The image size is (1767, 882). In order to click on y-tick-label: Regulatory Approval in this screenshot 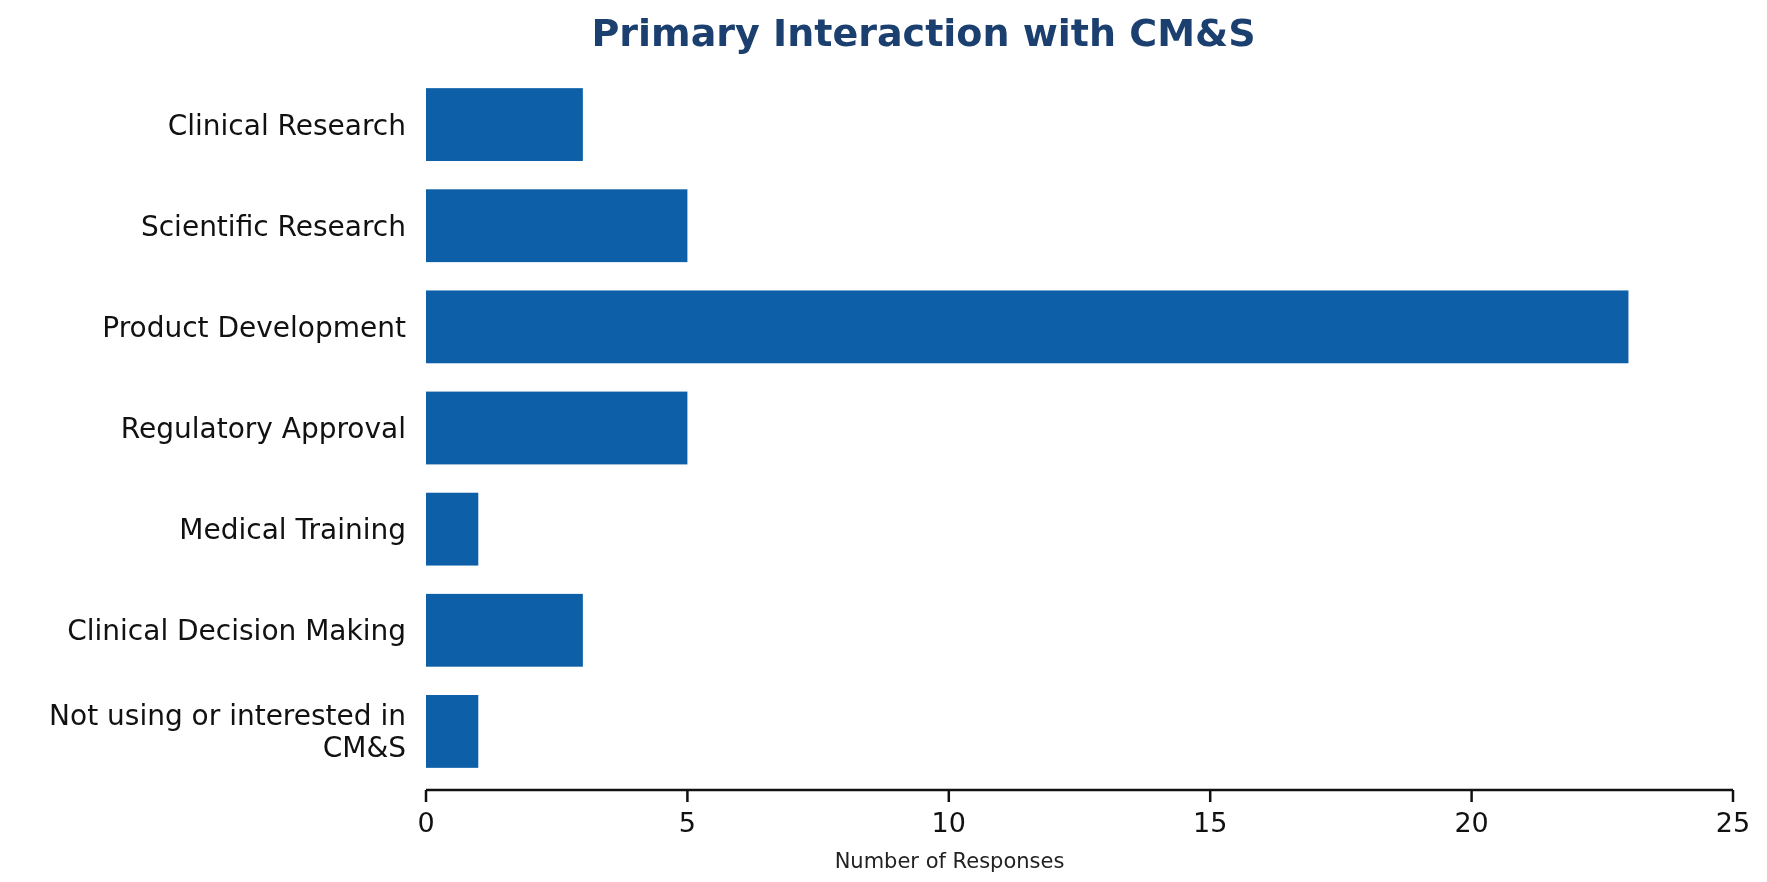, I will do `click(263, 428)`.